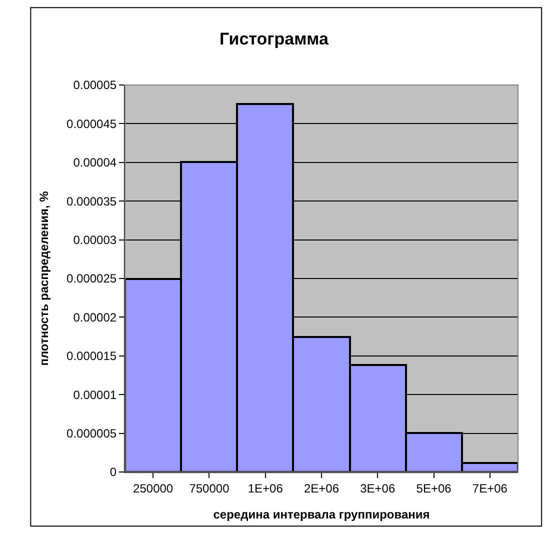  I want to click on y-tick-label: 0.000025, so click(91, 279).